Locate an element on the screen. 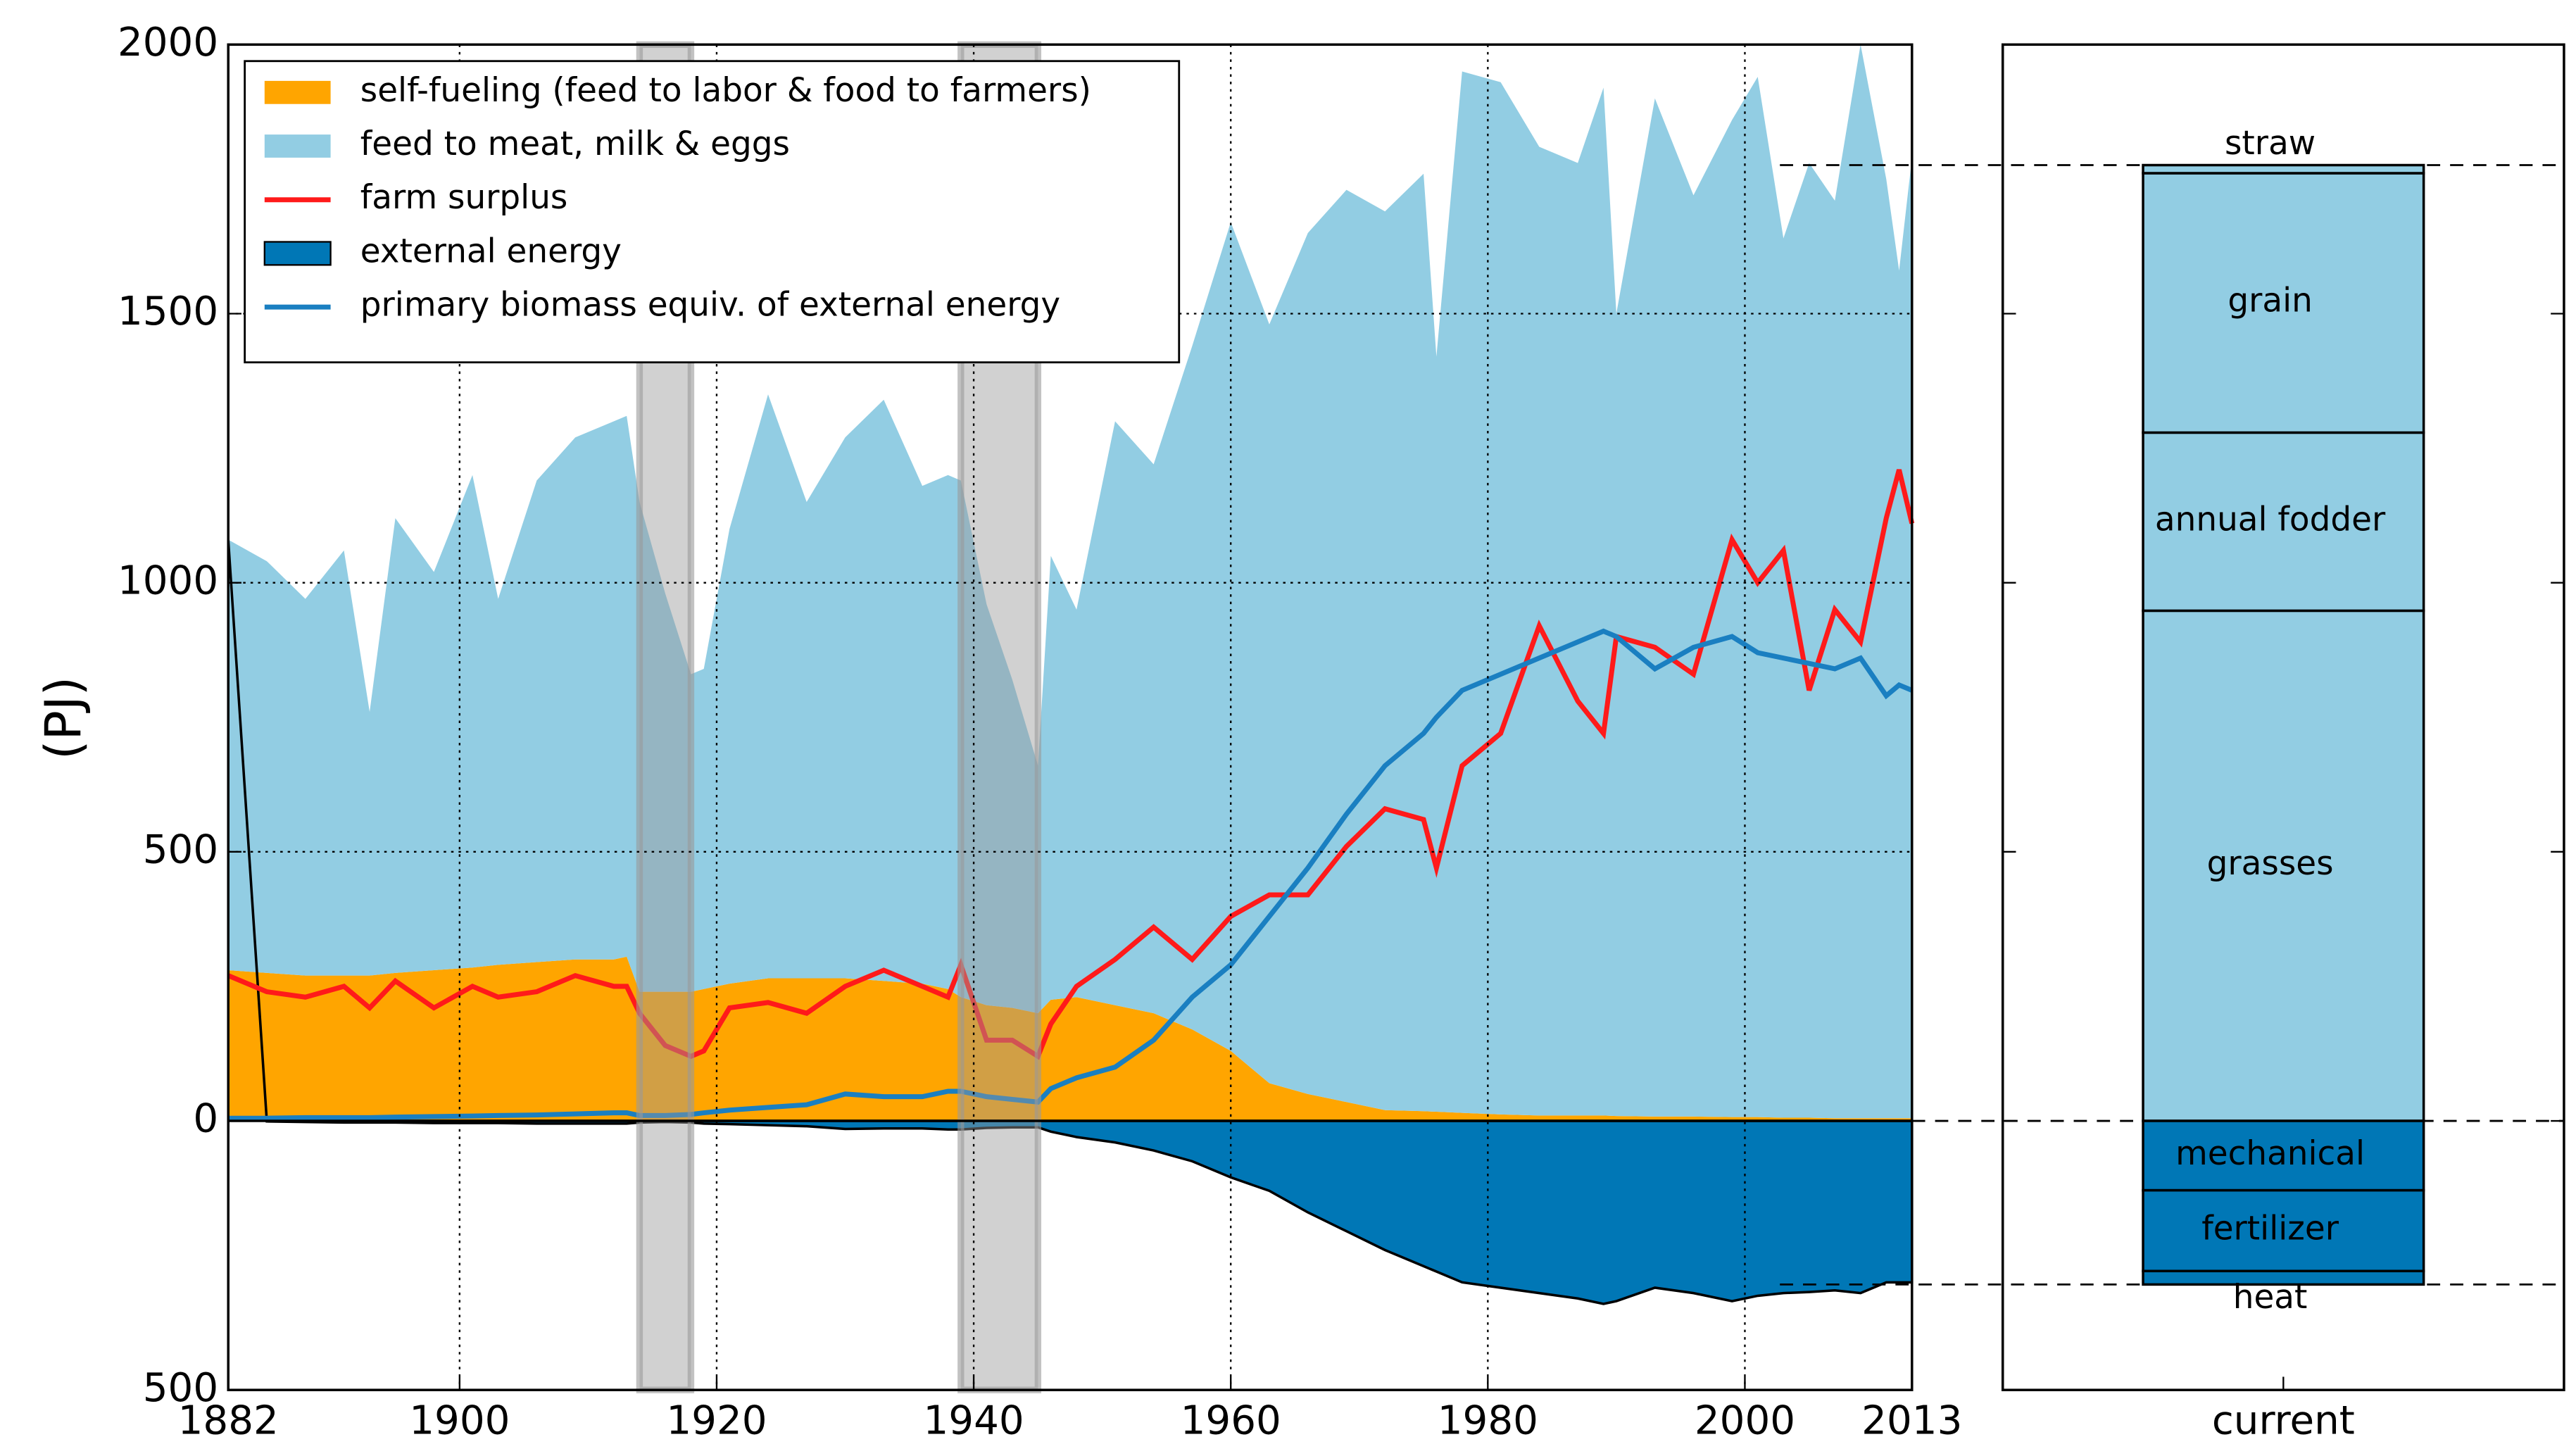 This screenshot has width=2576, height=1456. x-tick-label: 1882 is located at coordinates (229, 1421).